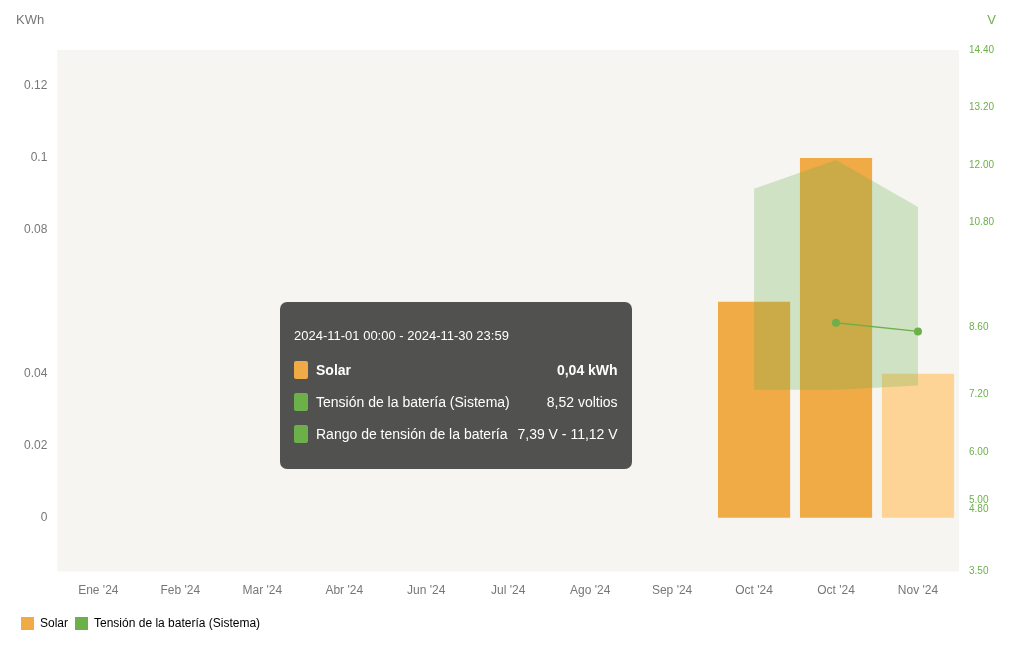 This screenshot has height=649, width=1018. I want to click on y-tick-label: 0.12, so click(36, 85).